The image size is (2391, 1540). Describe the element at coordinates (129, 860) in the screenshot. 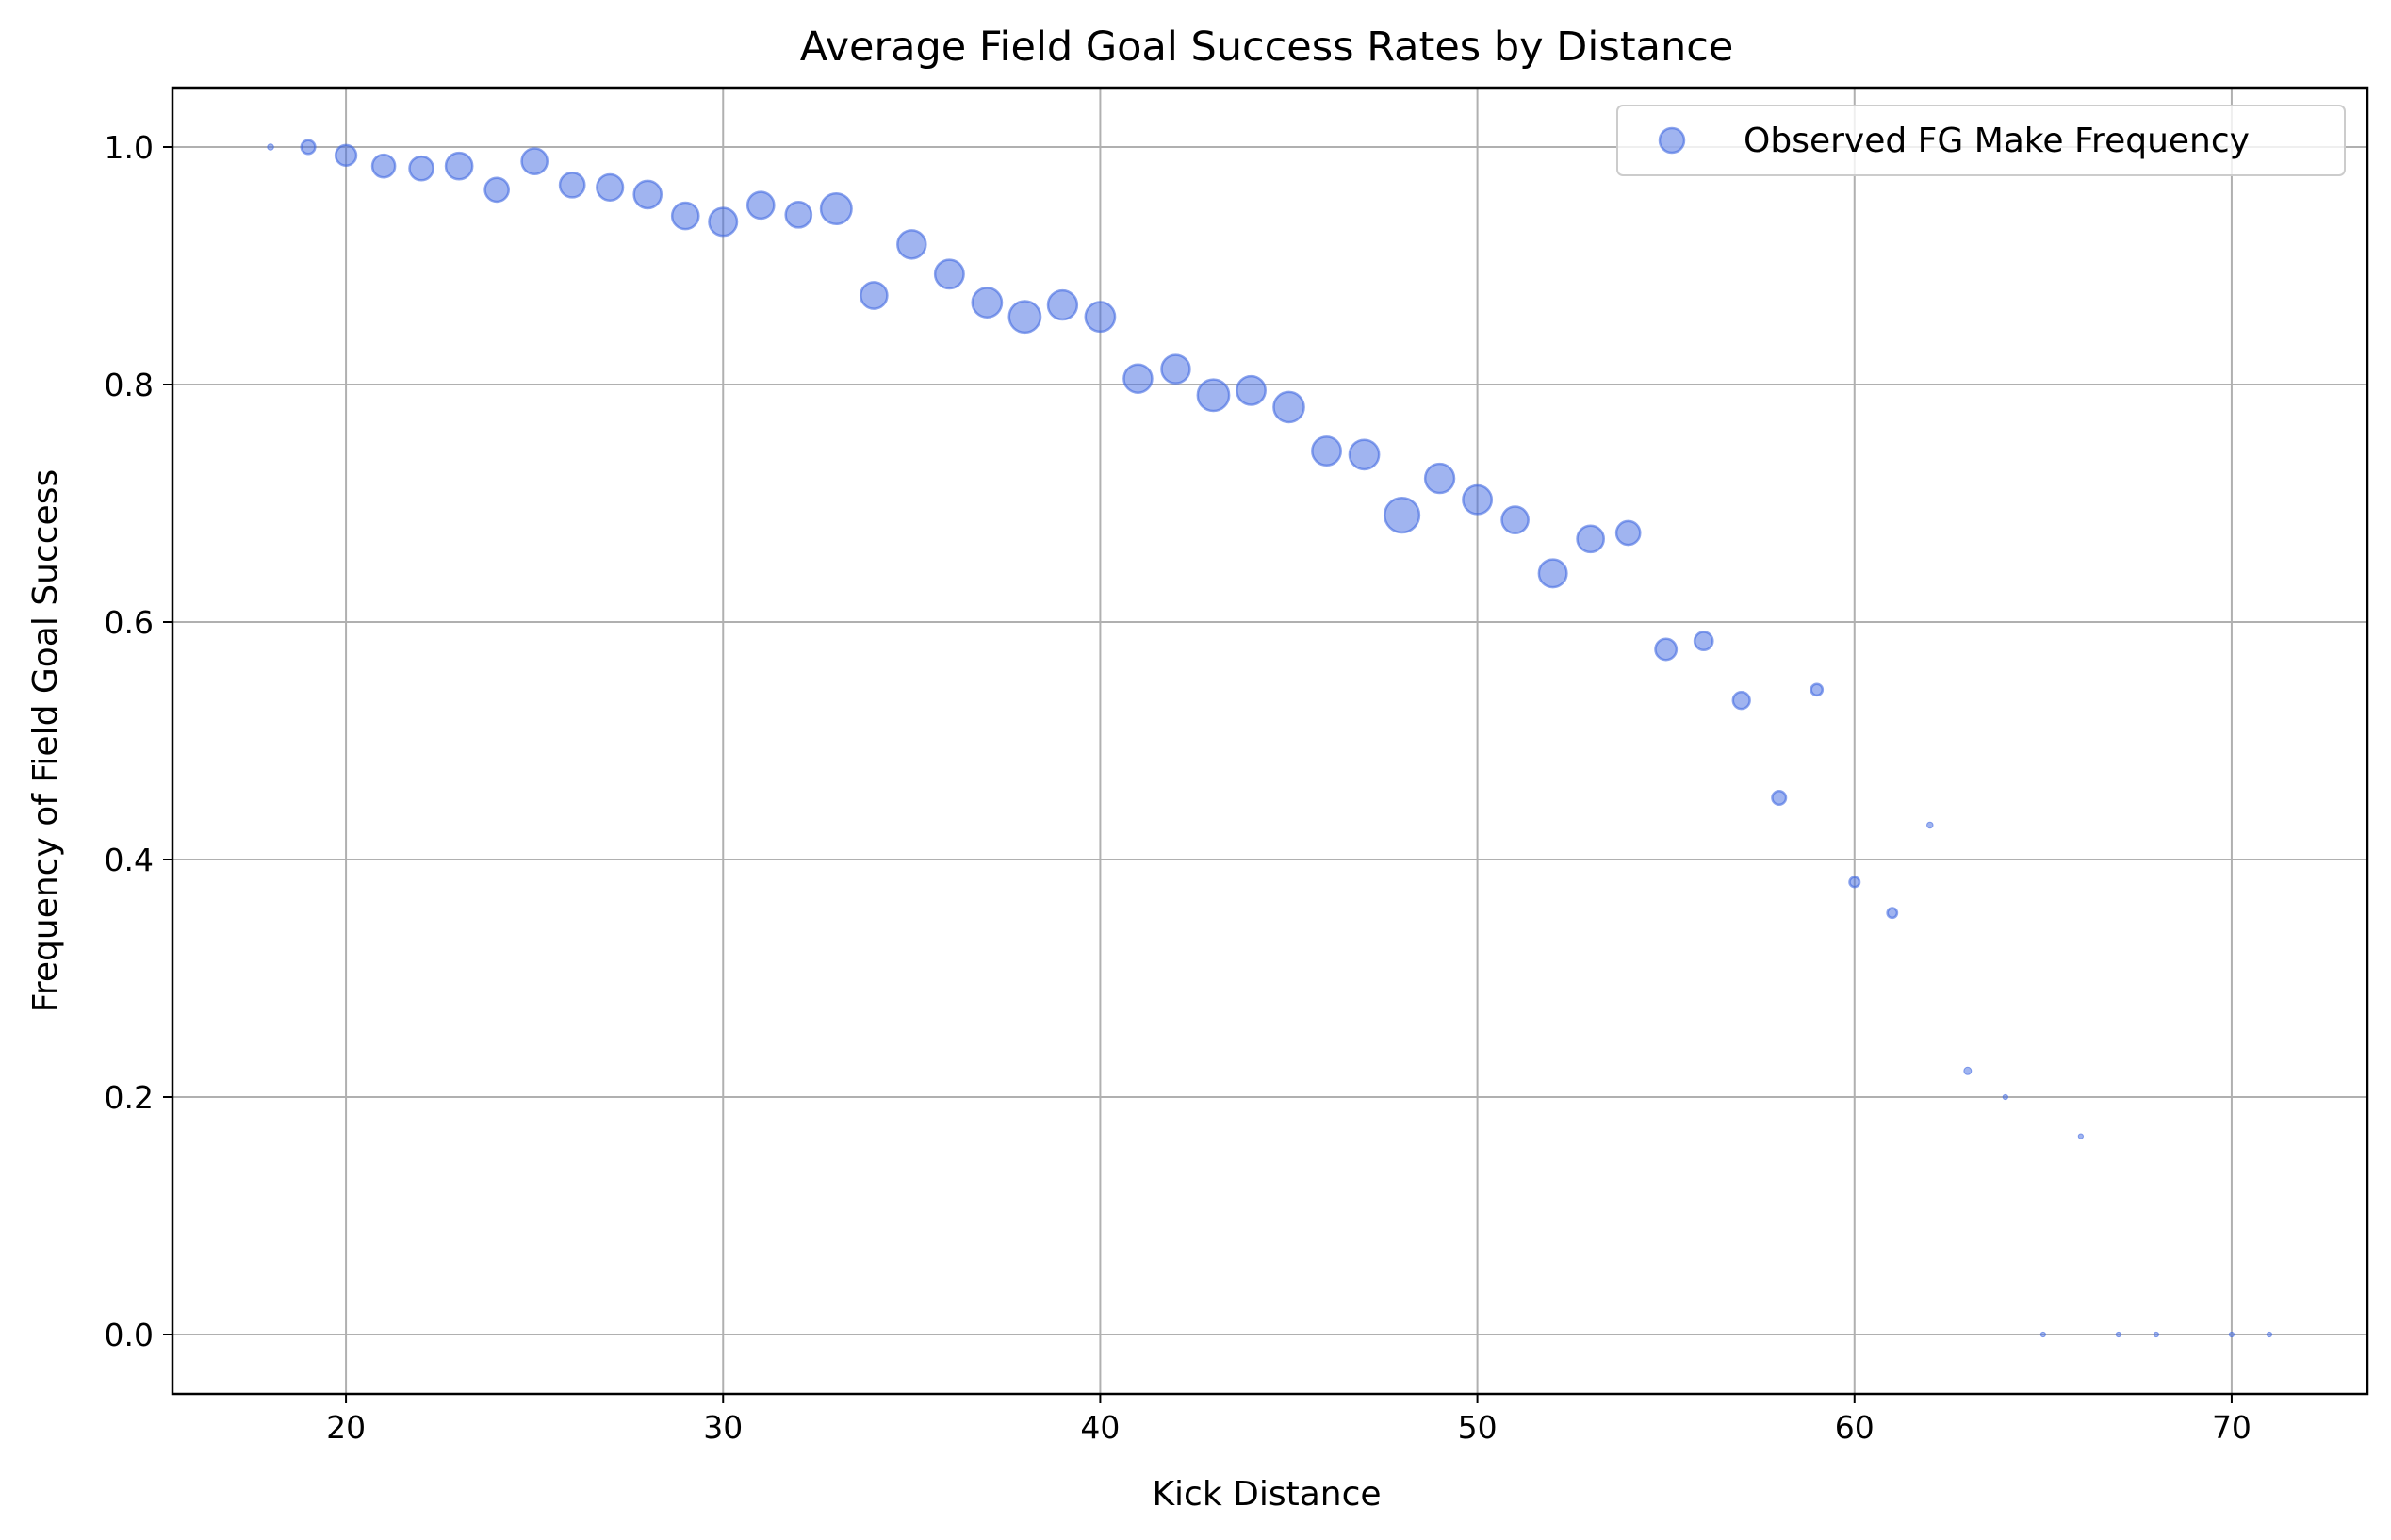

I see `y-tick-label: 0.4` at that location.